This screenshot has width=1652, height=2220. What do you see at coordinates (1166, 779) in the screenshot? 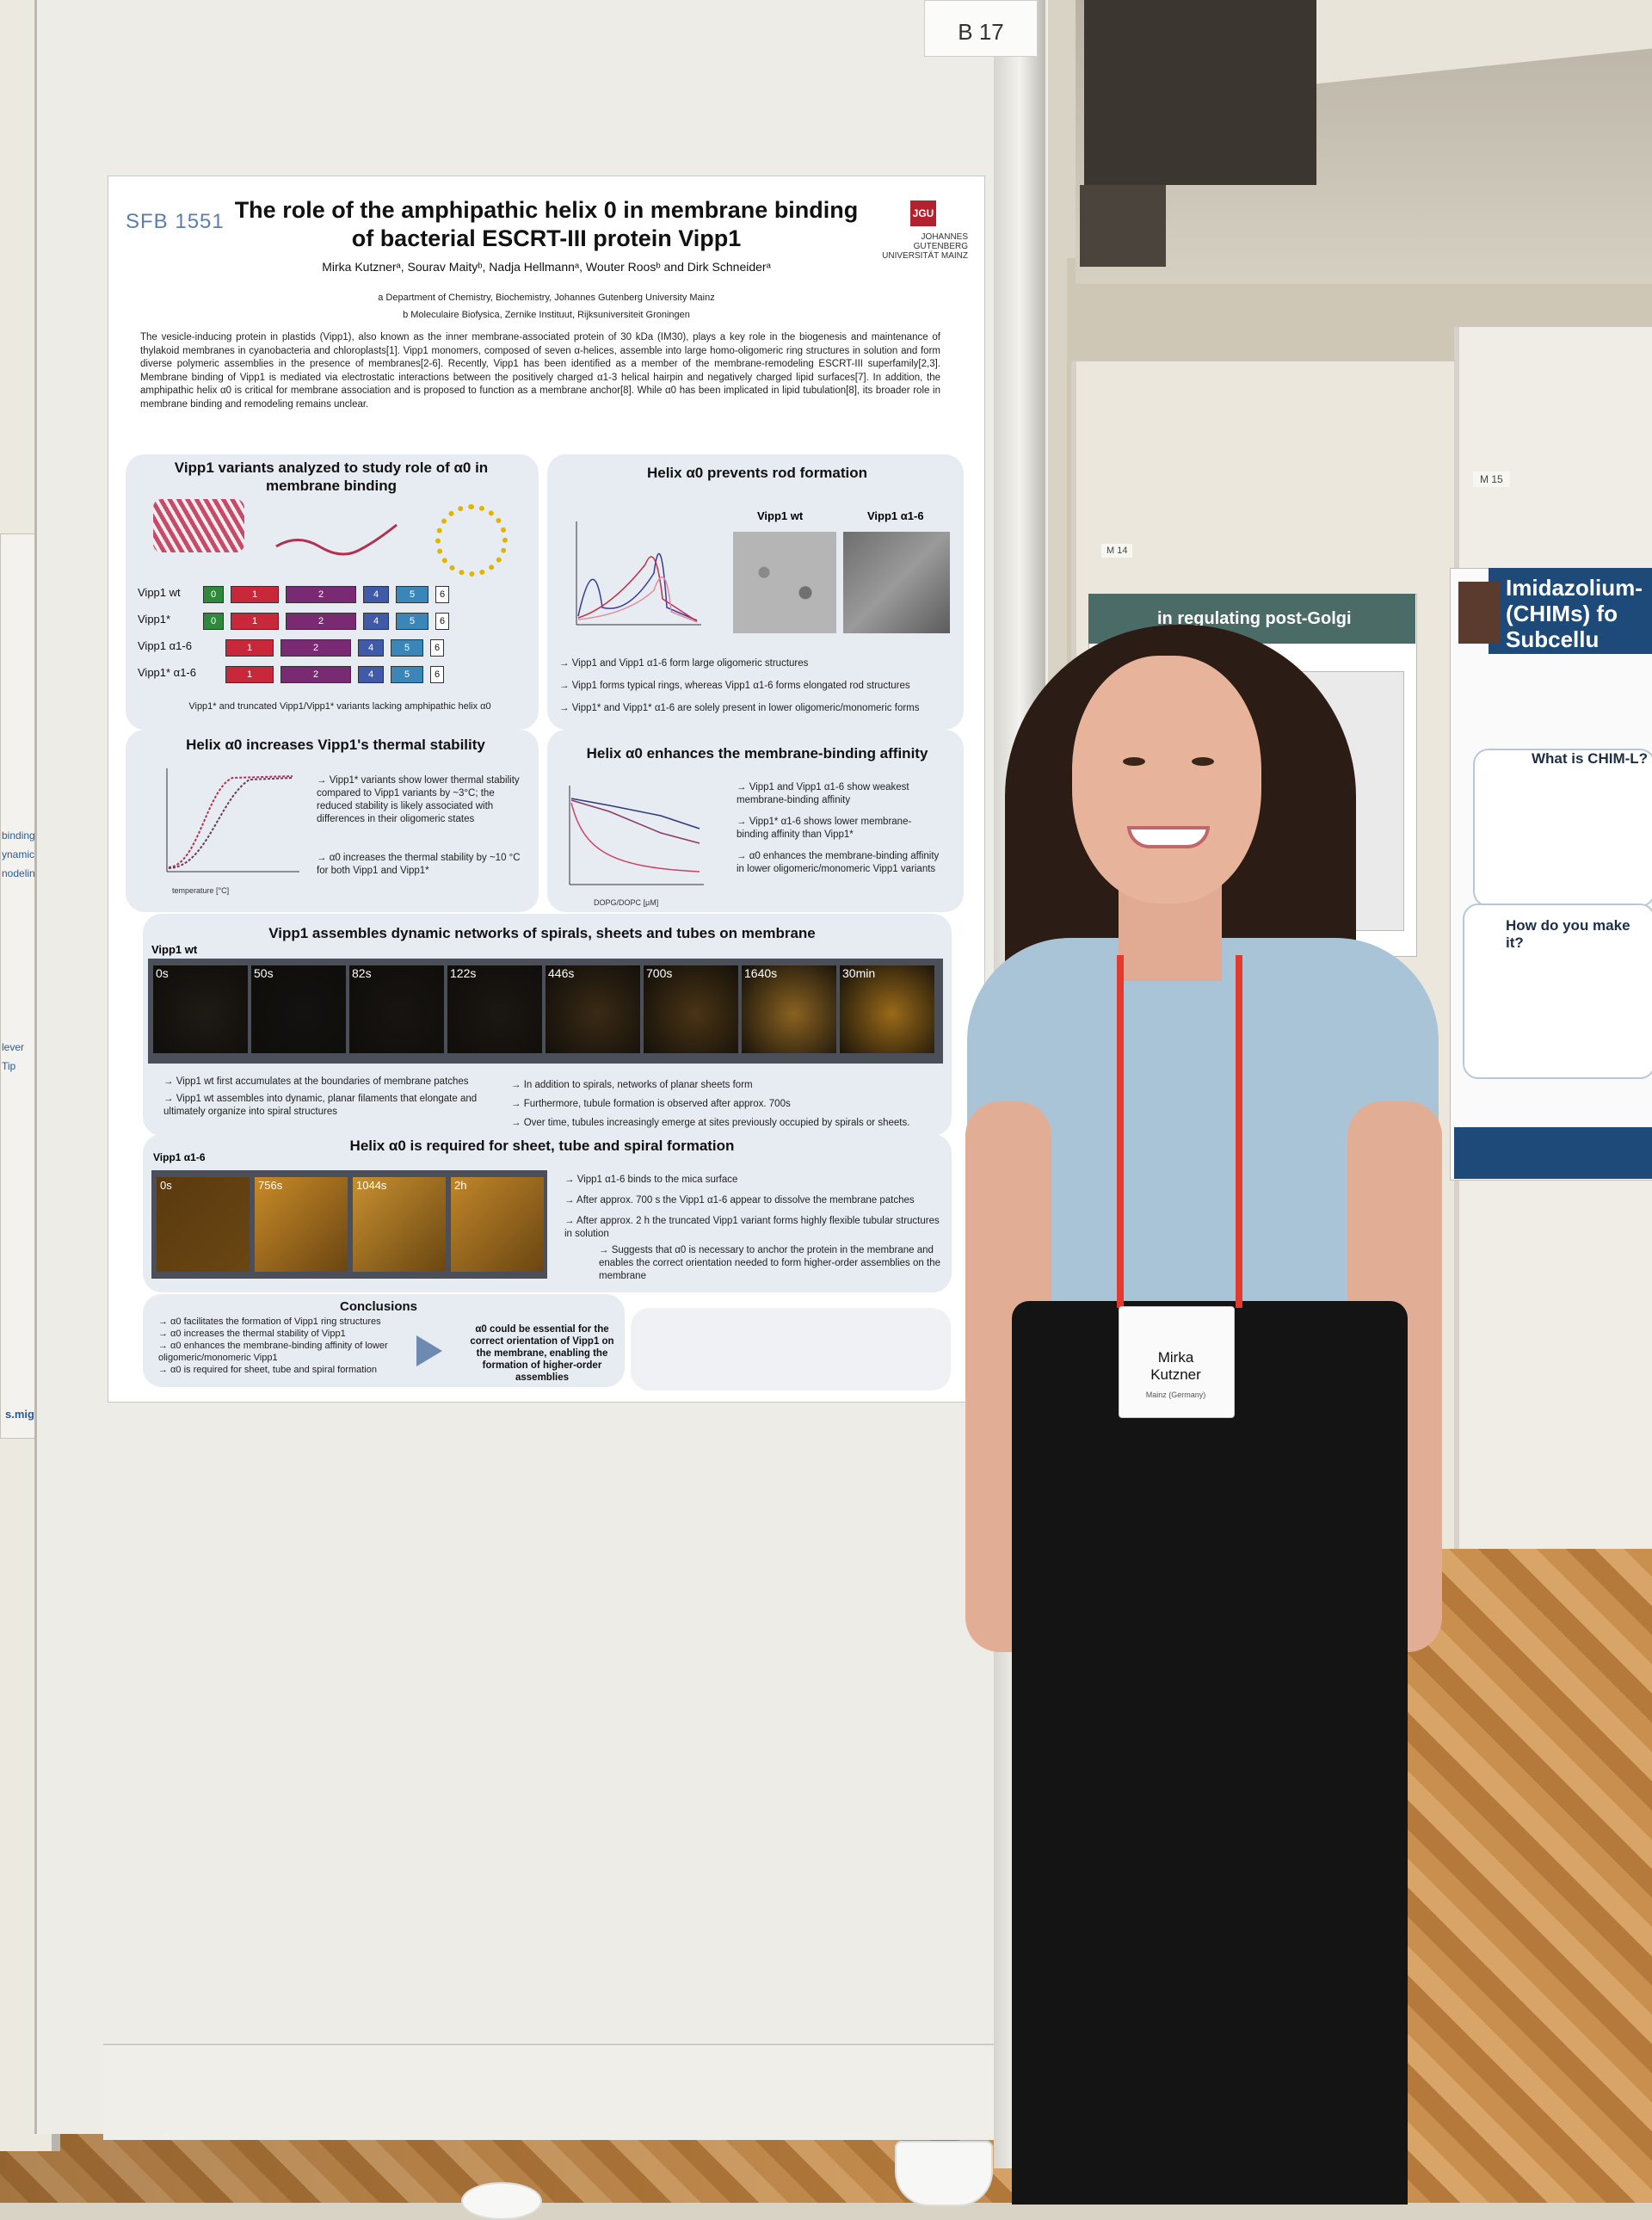
I see `person-face` at bounding box center [1166, 779].